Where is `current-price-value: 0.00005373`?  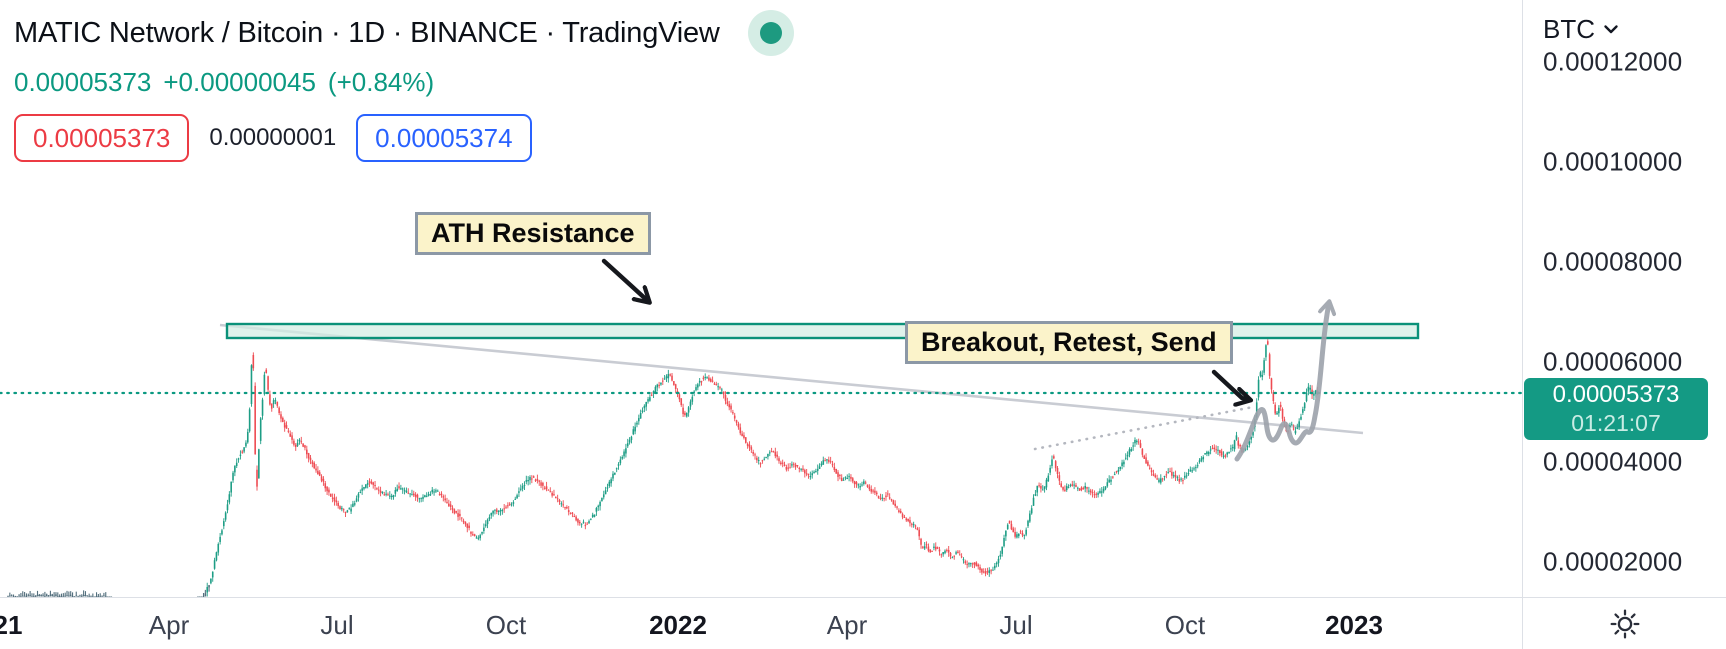 current-price-value: 0.00005373 is located at coordinates (1616, 394).